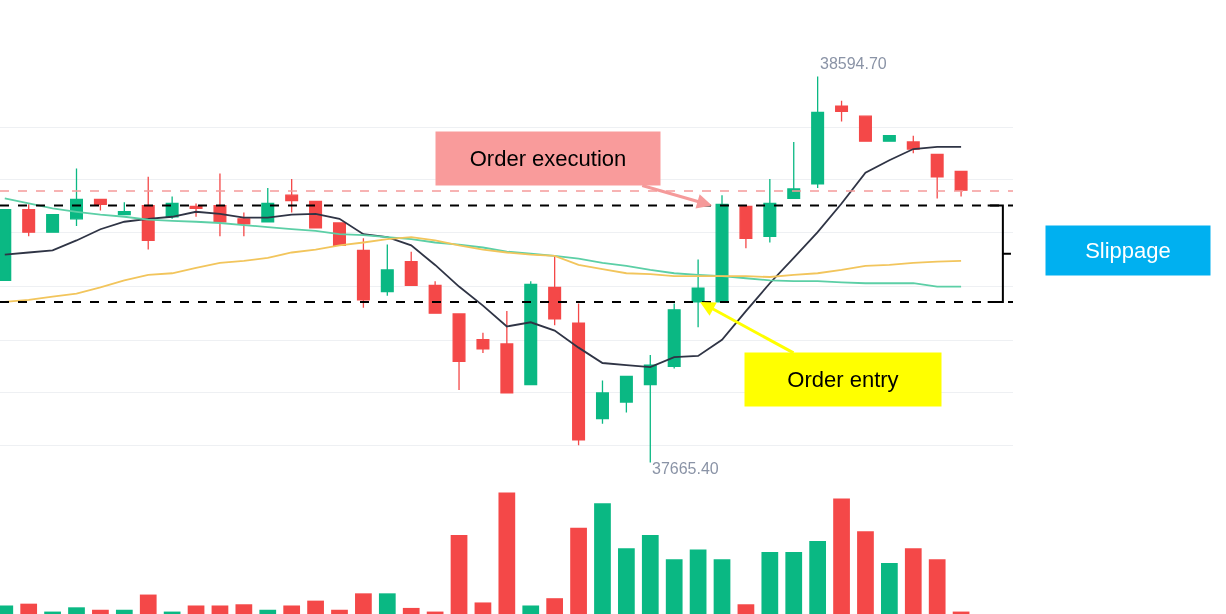 Image resolution: width=1226 pixels, height=614 pixels. Describe the element at coordinates (548, 158) in the screenshot. I see `annotation: Order execution` at that location.